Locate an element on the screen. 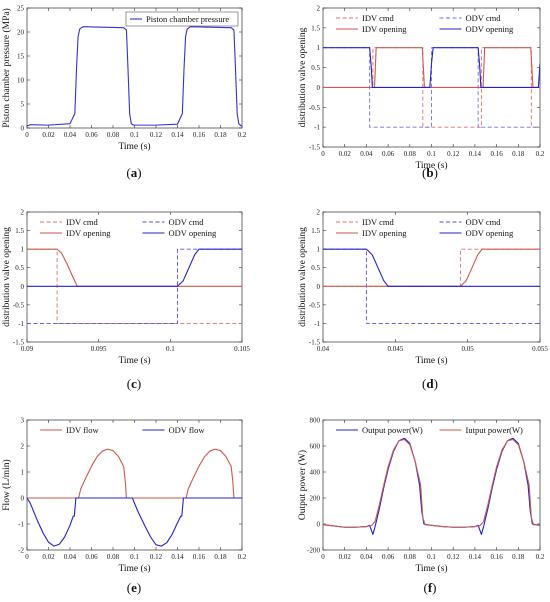 The width and height of the screenshot is (550, 602). series-line-iutput-power-w- is located at coordinates (431, 483).